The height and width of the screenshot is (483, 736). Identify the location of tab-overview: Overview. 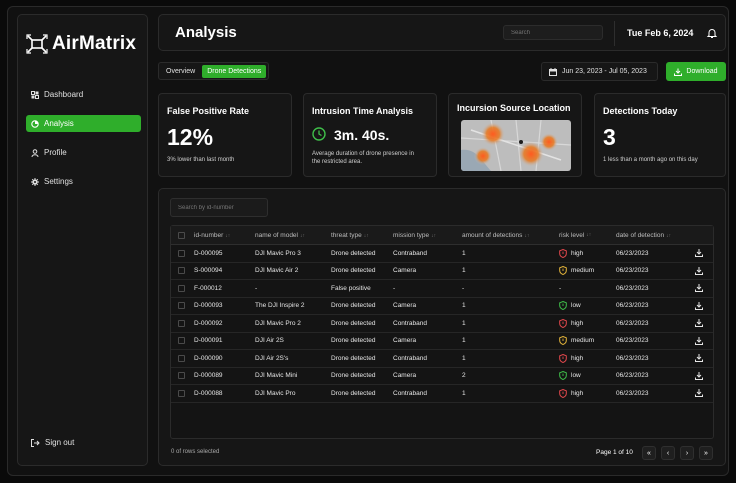
(181, 71).